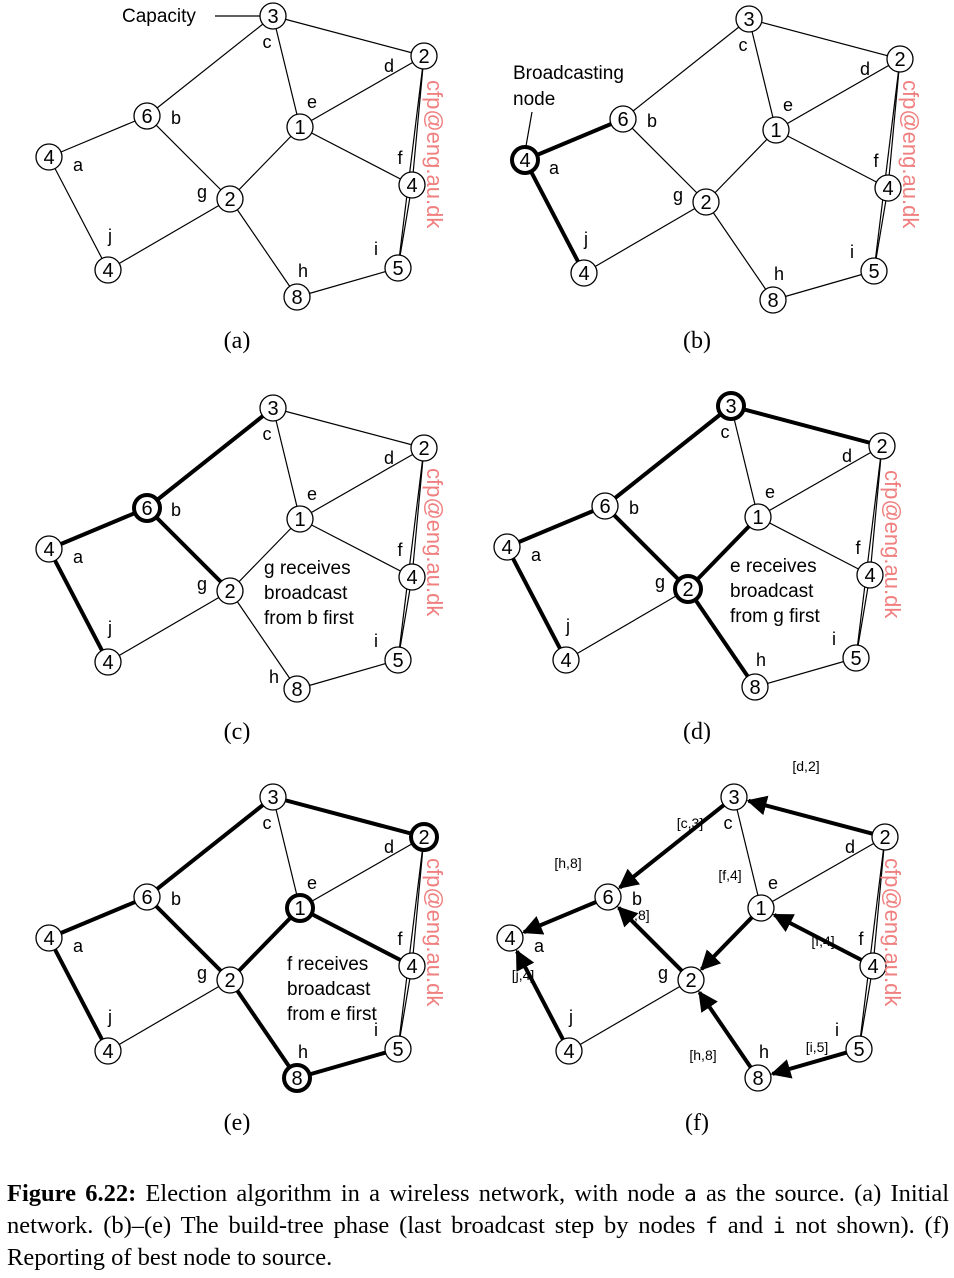  What do you see at coordinates (607, 898) in the screenshot?
I see `node-b-capacity: 6` at bounding box center [607, 898].